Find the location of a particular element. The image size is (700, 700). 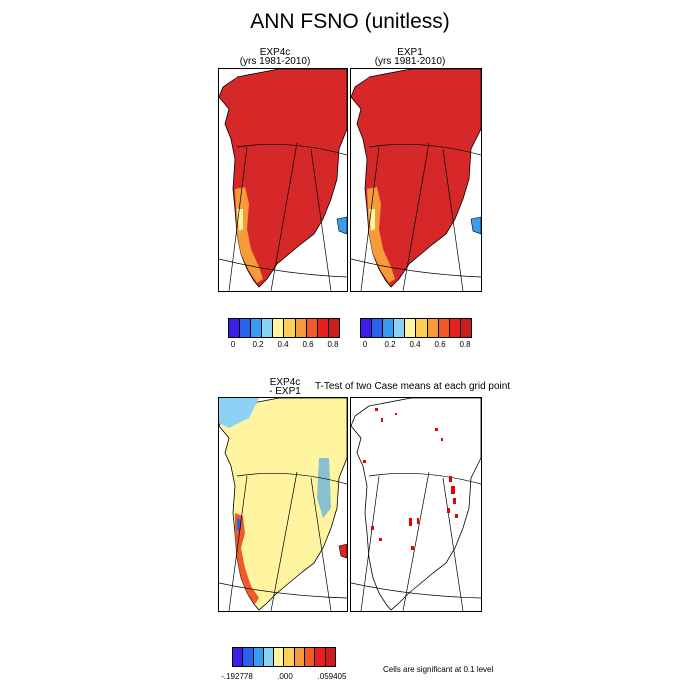

panel-title-exp4c: EXP4c (yrs 1981-2010) is located at coordinates (275, 57).